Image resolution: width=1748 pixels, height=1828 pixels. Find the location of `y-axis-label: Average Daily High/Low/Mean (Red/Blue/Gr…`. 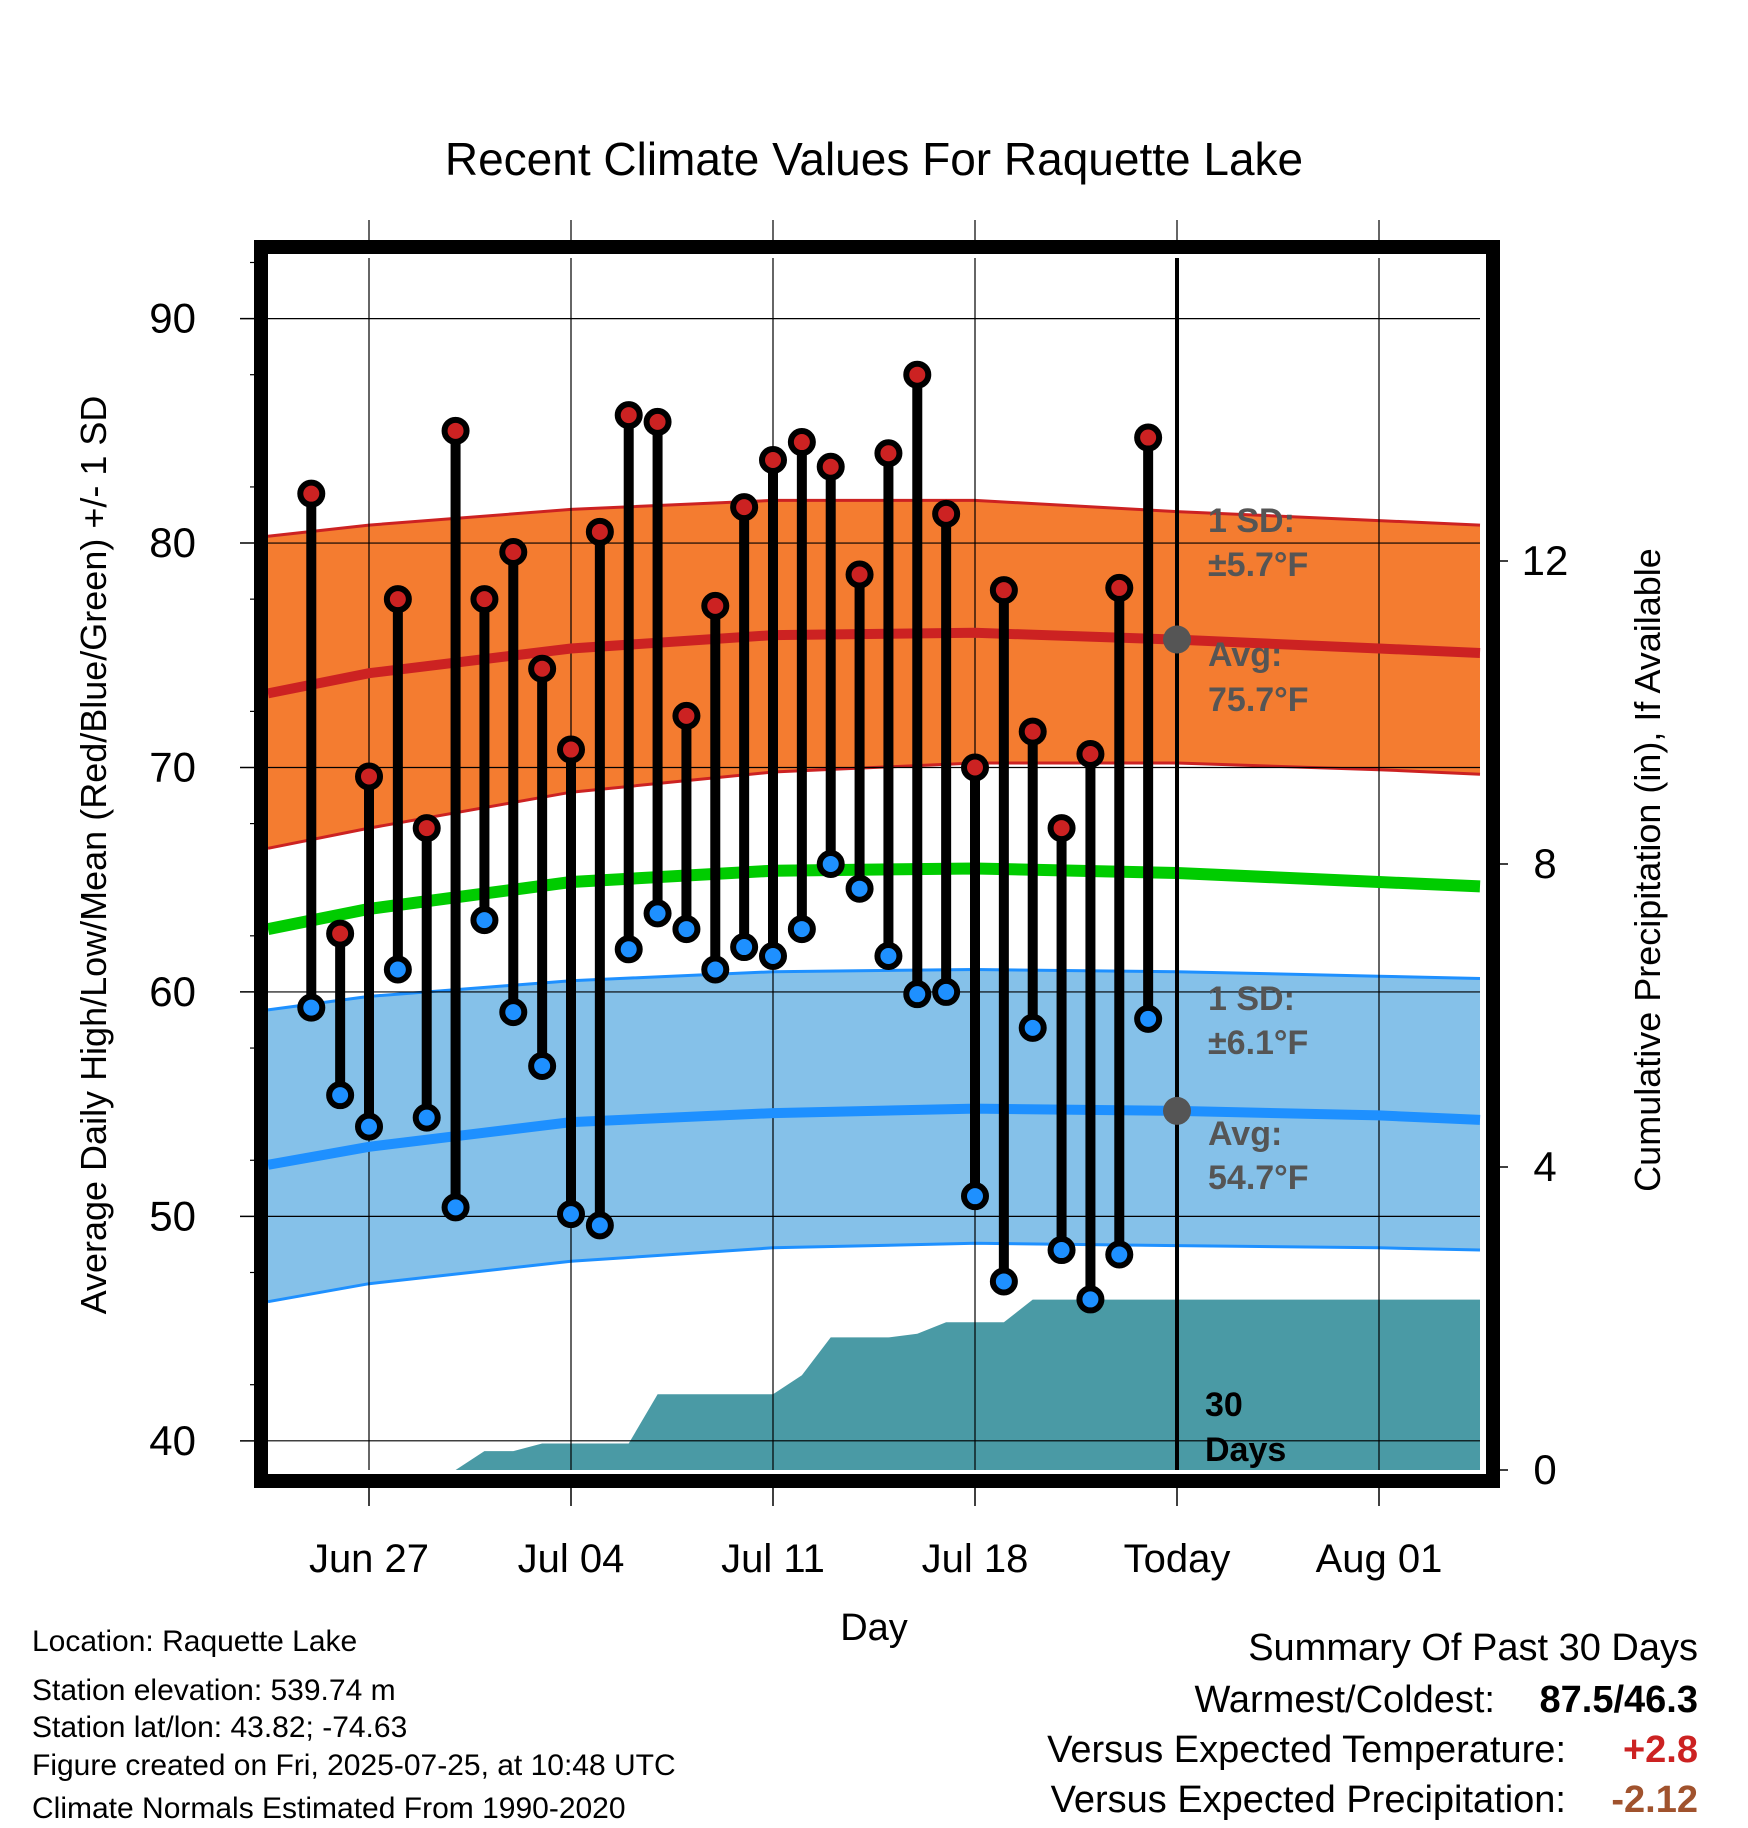

y-axis-label: Average Daily High/Low/Mean (Red/Blue/Gr… is located at coordinates (93, 855).